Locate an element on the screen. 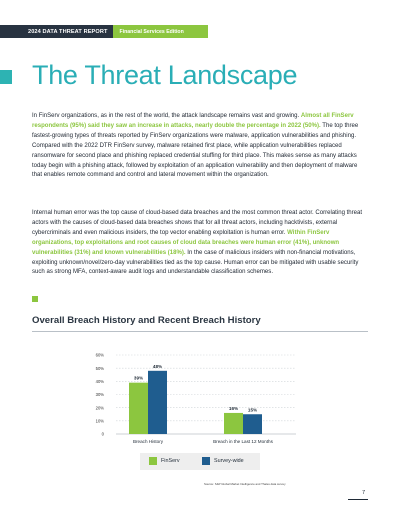  y-tick-label: 40% is located at coordinates (100, 381).